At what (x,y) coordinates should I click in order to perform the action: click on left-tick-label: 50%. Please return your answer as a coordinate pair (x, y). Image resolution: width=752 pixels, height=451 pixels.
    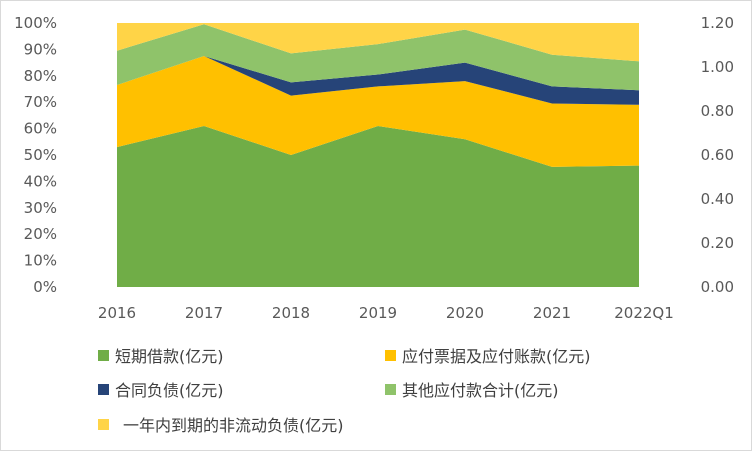
    Looking at the image, I should click on (40, 155).